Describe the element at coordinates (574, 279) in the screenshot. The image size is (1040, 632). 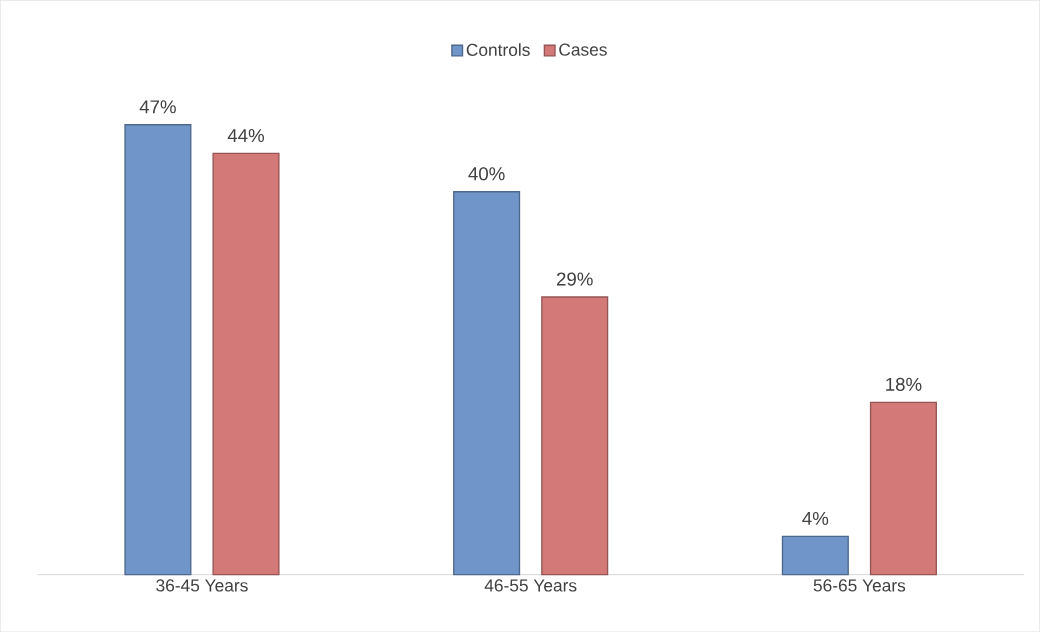
I see `data-label: 29%` at that location.